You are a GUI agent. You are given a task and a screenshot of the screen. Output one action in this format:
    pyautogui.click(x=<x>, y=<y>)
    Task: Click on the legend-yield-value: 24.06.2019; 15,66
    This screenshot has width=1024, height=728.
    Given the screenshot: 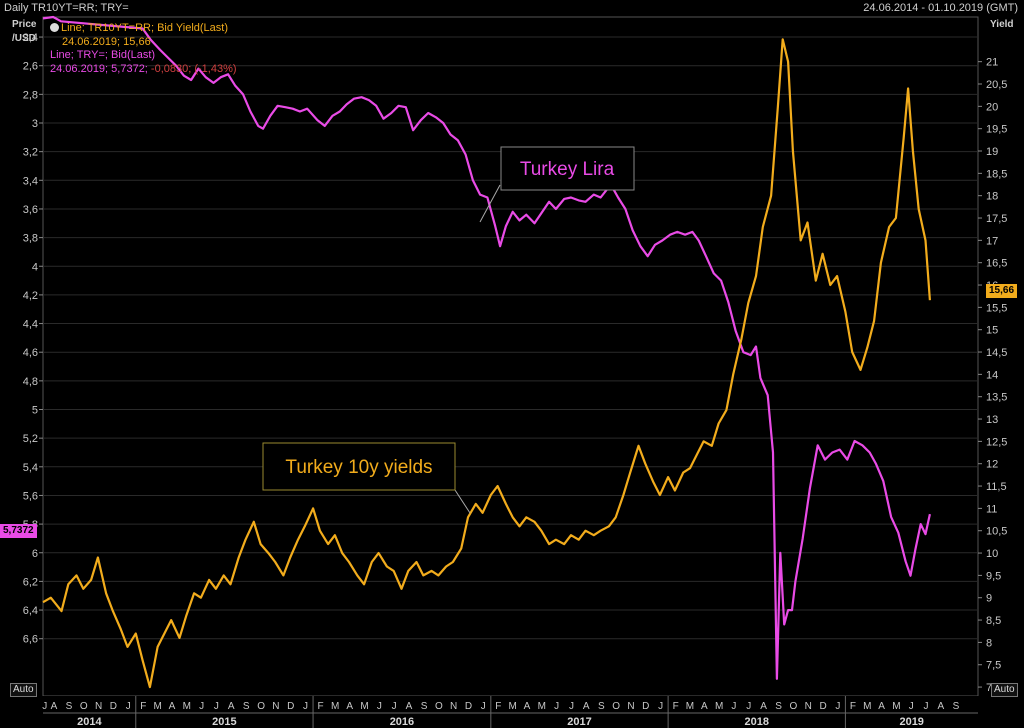 What is the action you would take?
    pyautogui.click(x=106, y=41)
    